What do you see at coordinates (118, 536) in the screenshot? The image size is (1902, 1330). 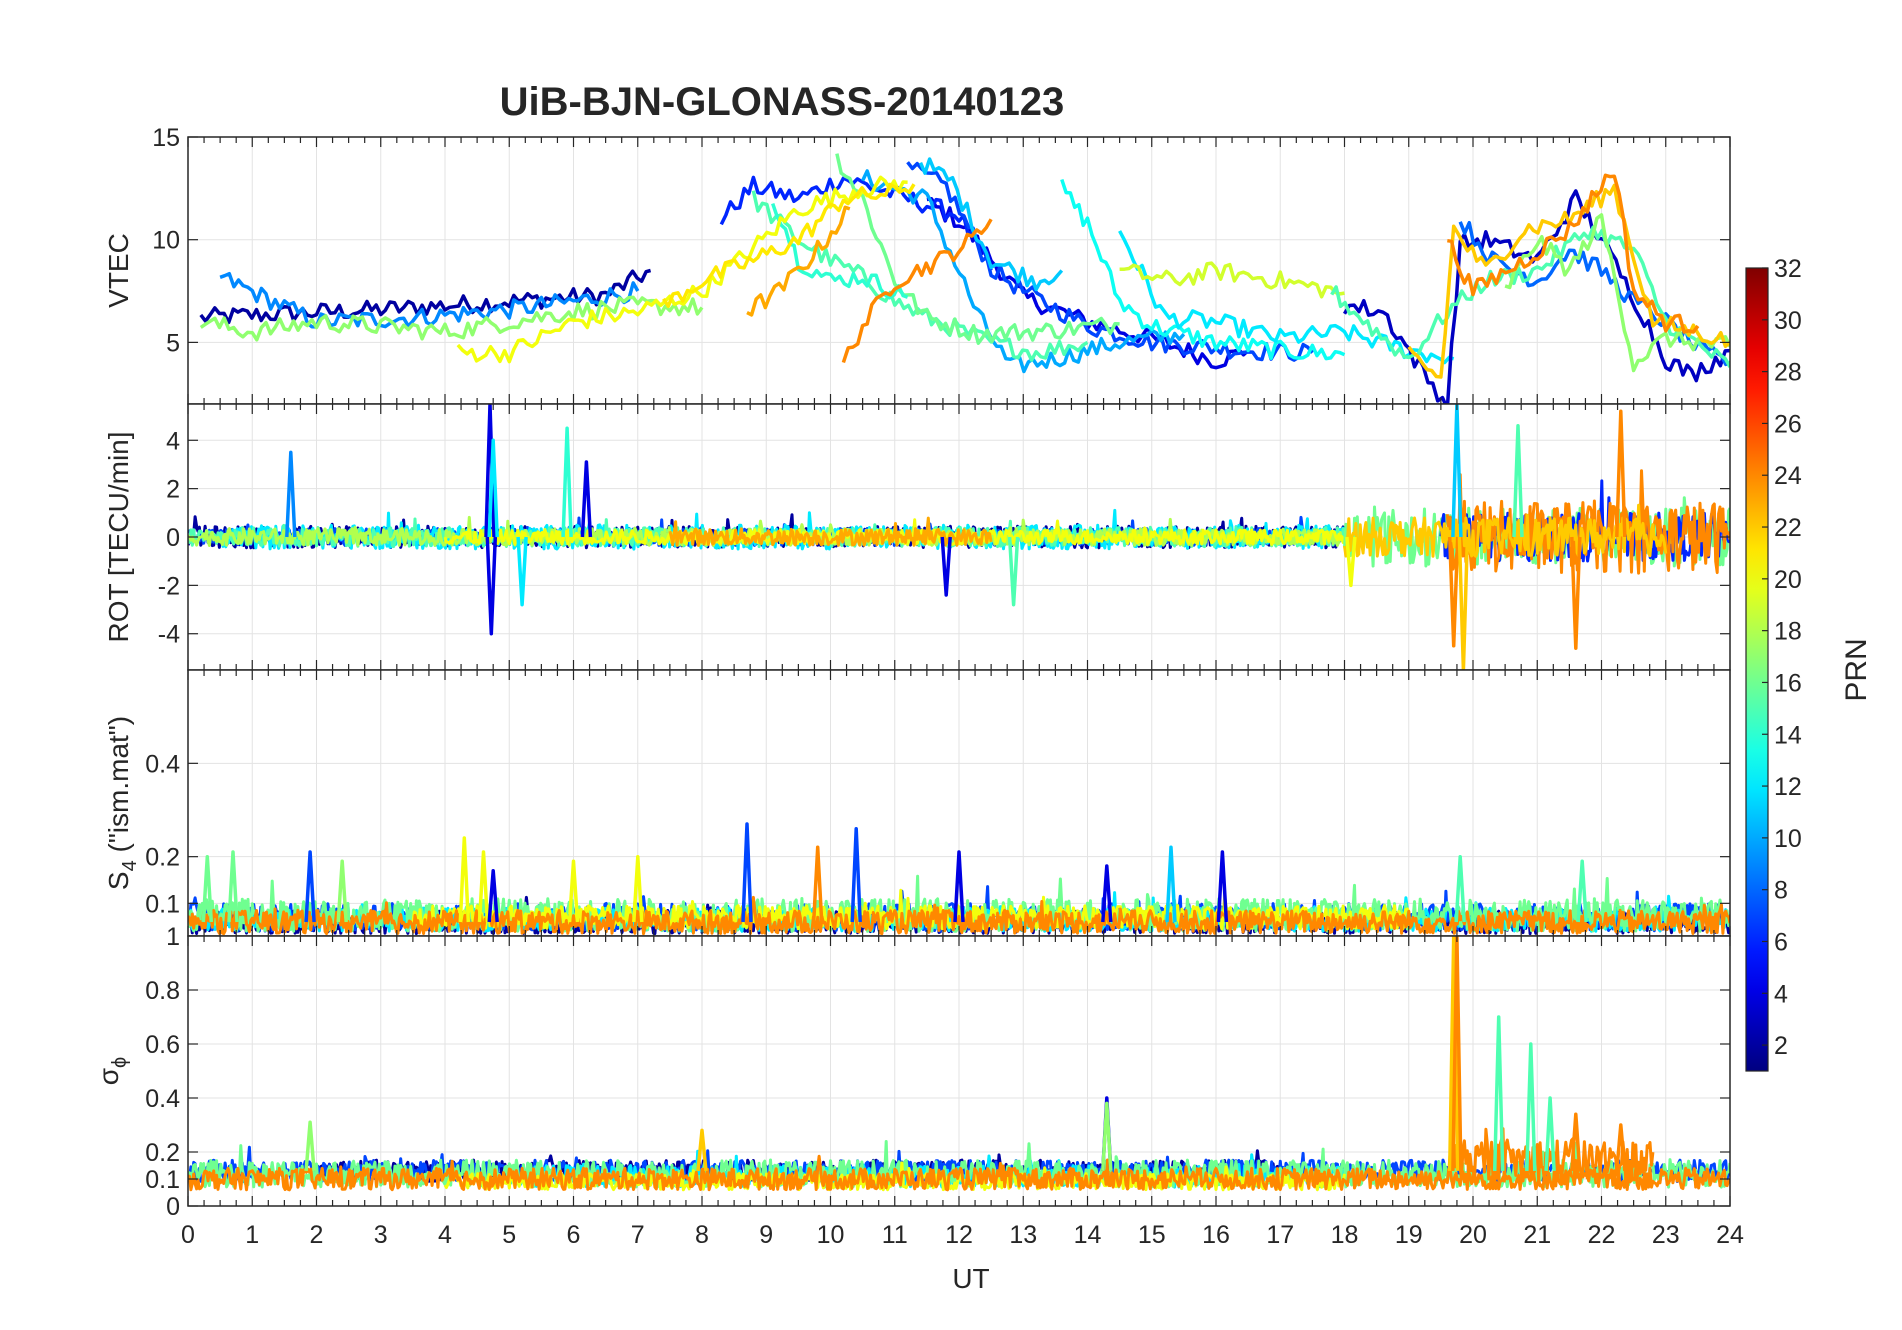 I see `y-label-main: ROT [TECU/min]` at bounding box center [118, 536].